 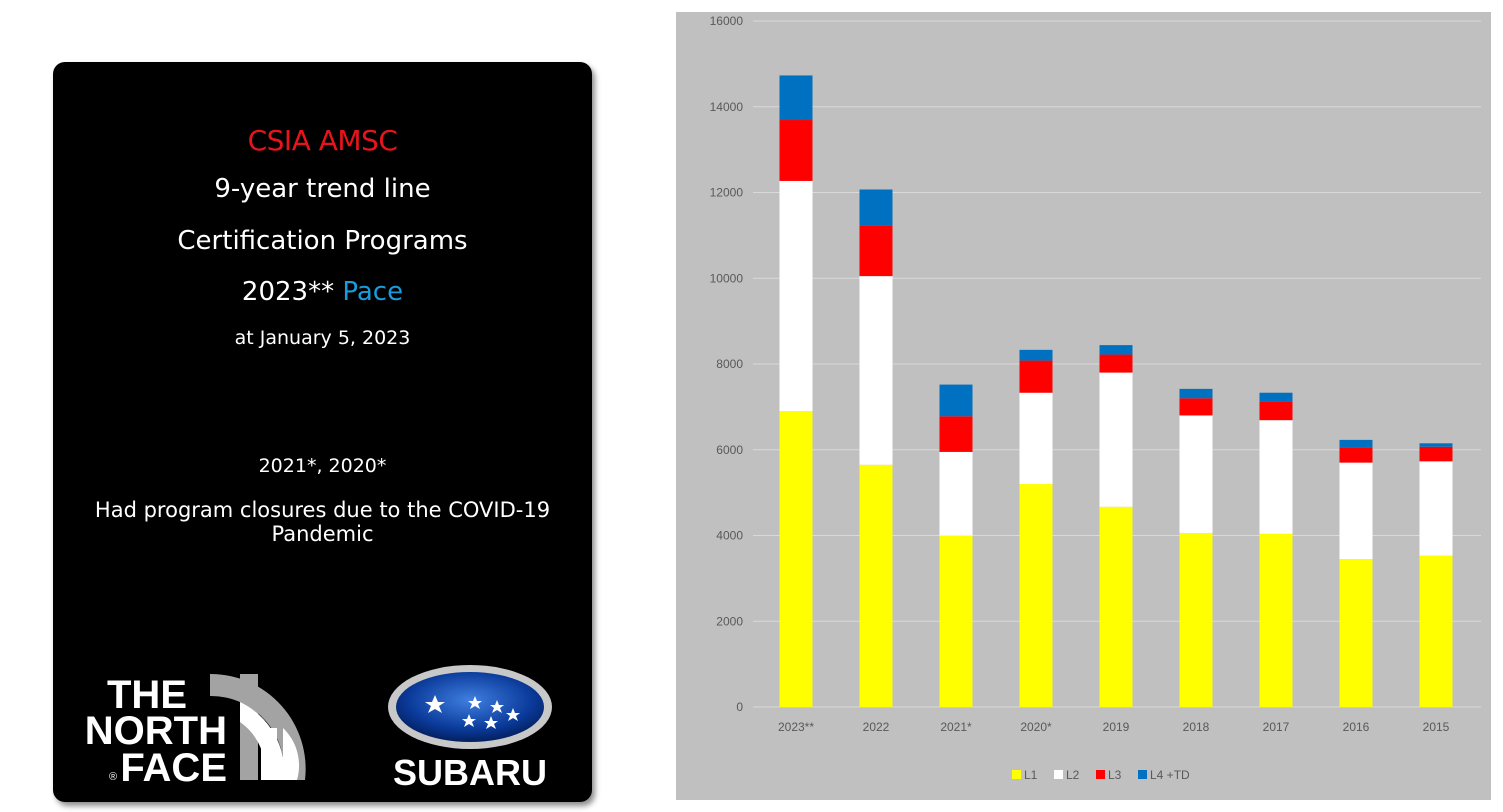 I want to click on legend-label: L3, so click(x=1115, y=775).